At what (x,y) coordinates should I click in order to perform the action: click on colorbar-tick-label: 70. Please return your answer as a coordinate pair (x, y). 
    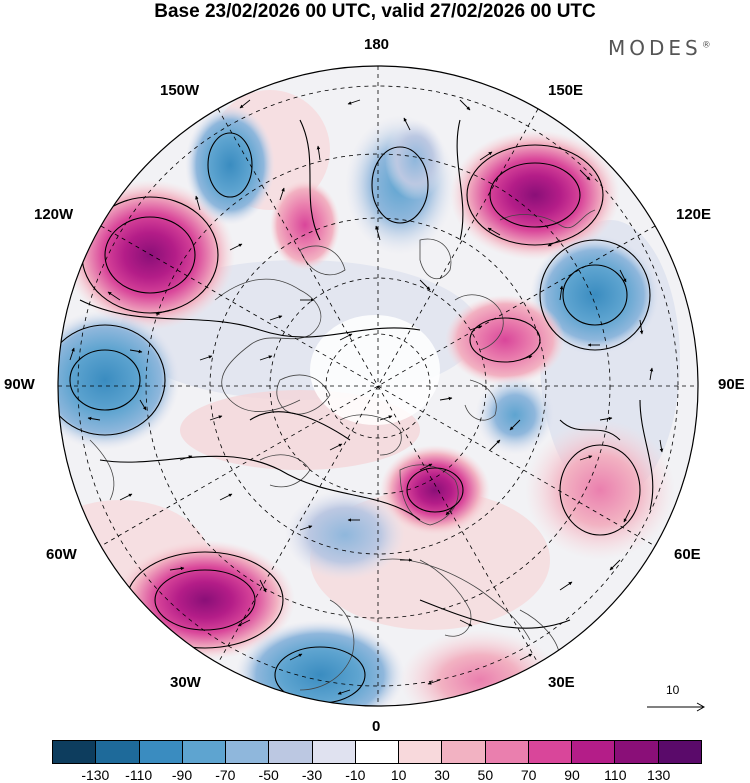
    Looking at the image, I should click on (528, 775).